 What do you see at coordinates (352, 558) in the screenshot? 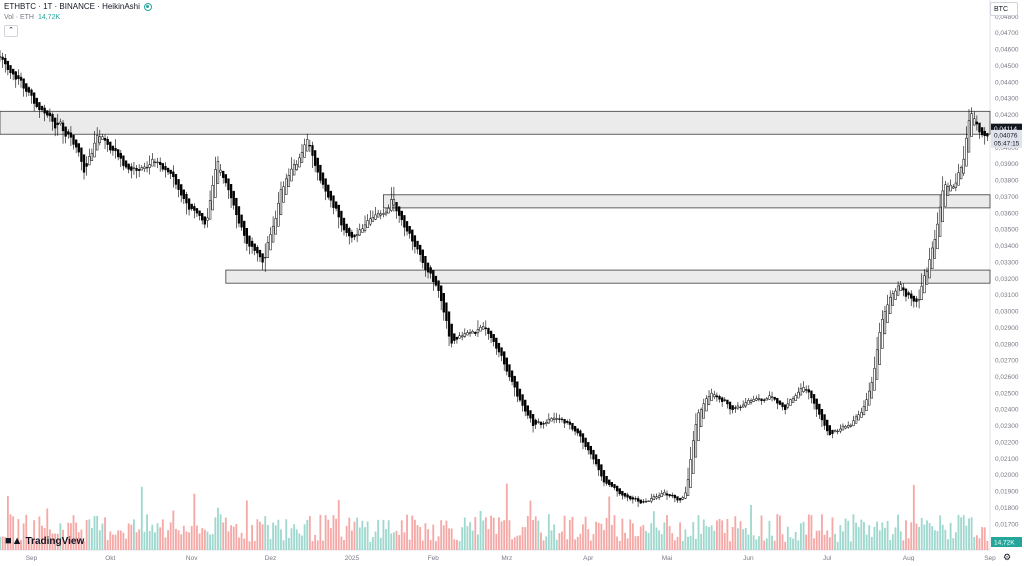
I see `x-tick-label: 2025` at bounding box center [352, 558].